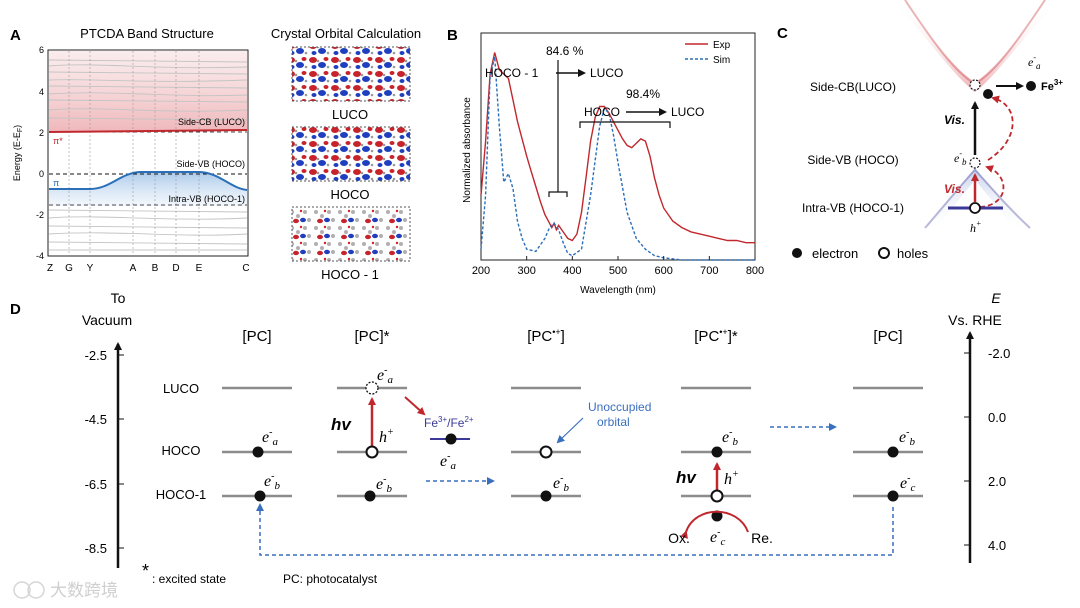 The width and height of the screenshot is (1080, 608). What do you see at coordinates (481, 271) in the screenshot?
I see `x-tick-label: 200` at bounding box center [481, 271].